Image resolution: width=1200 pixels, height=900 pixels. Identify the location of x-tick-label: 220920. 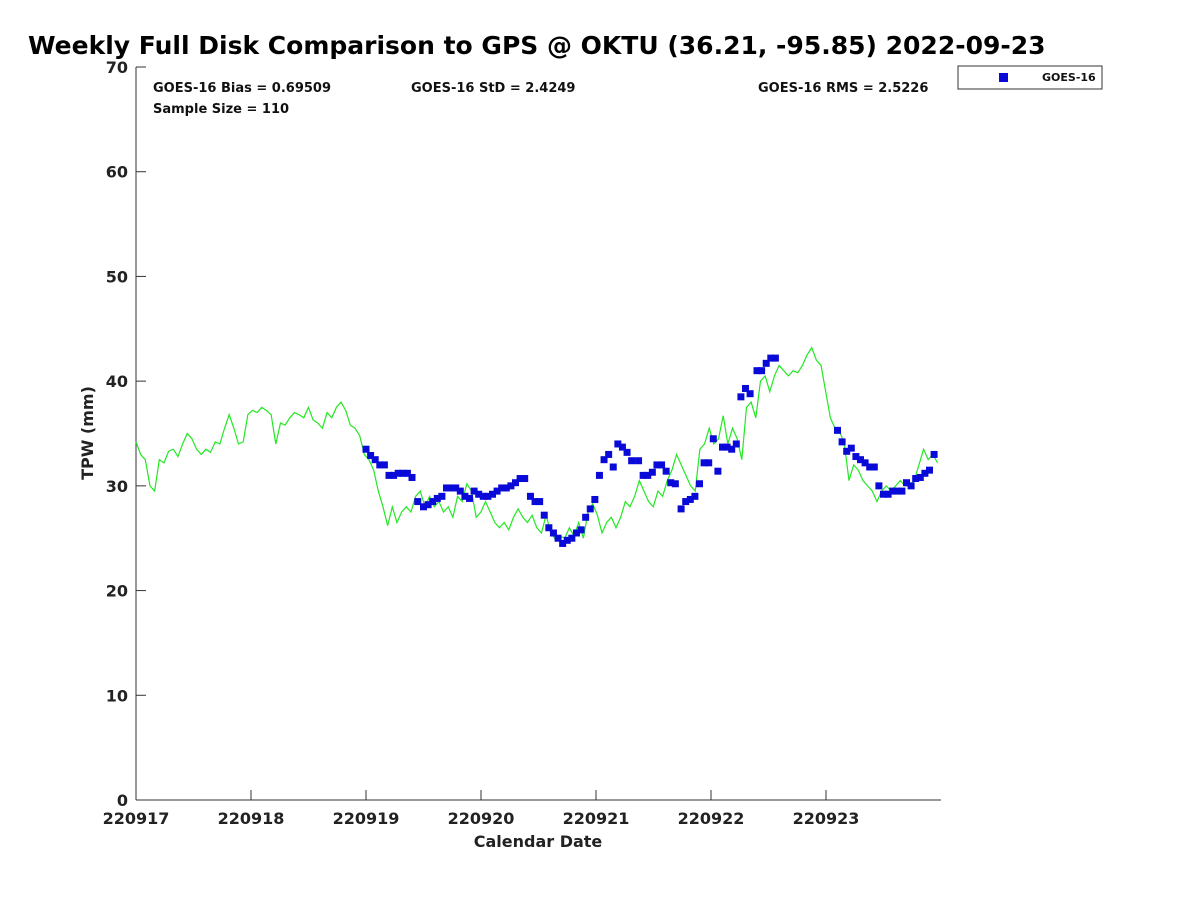
(481, 818).